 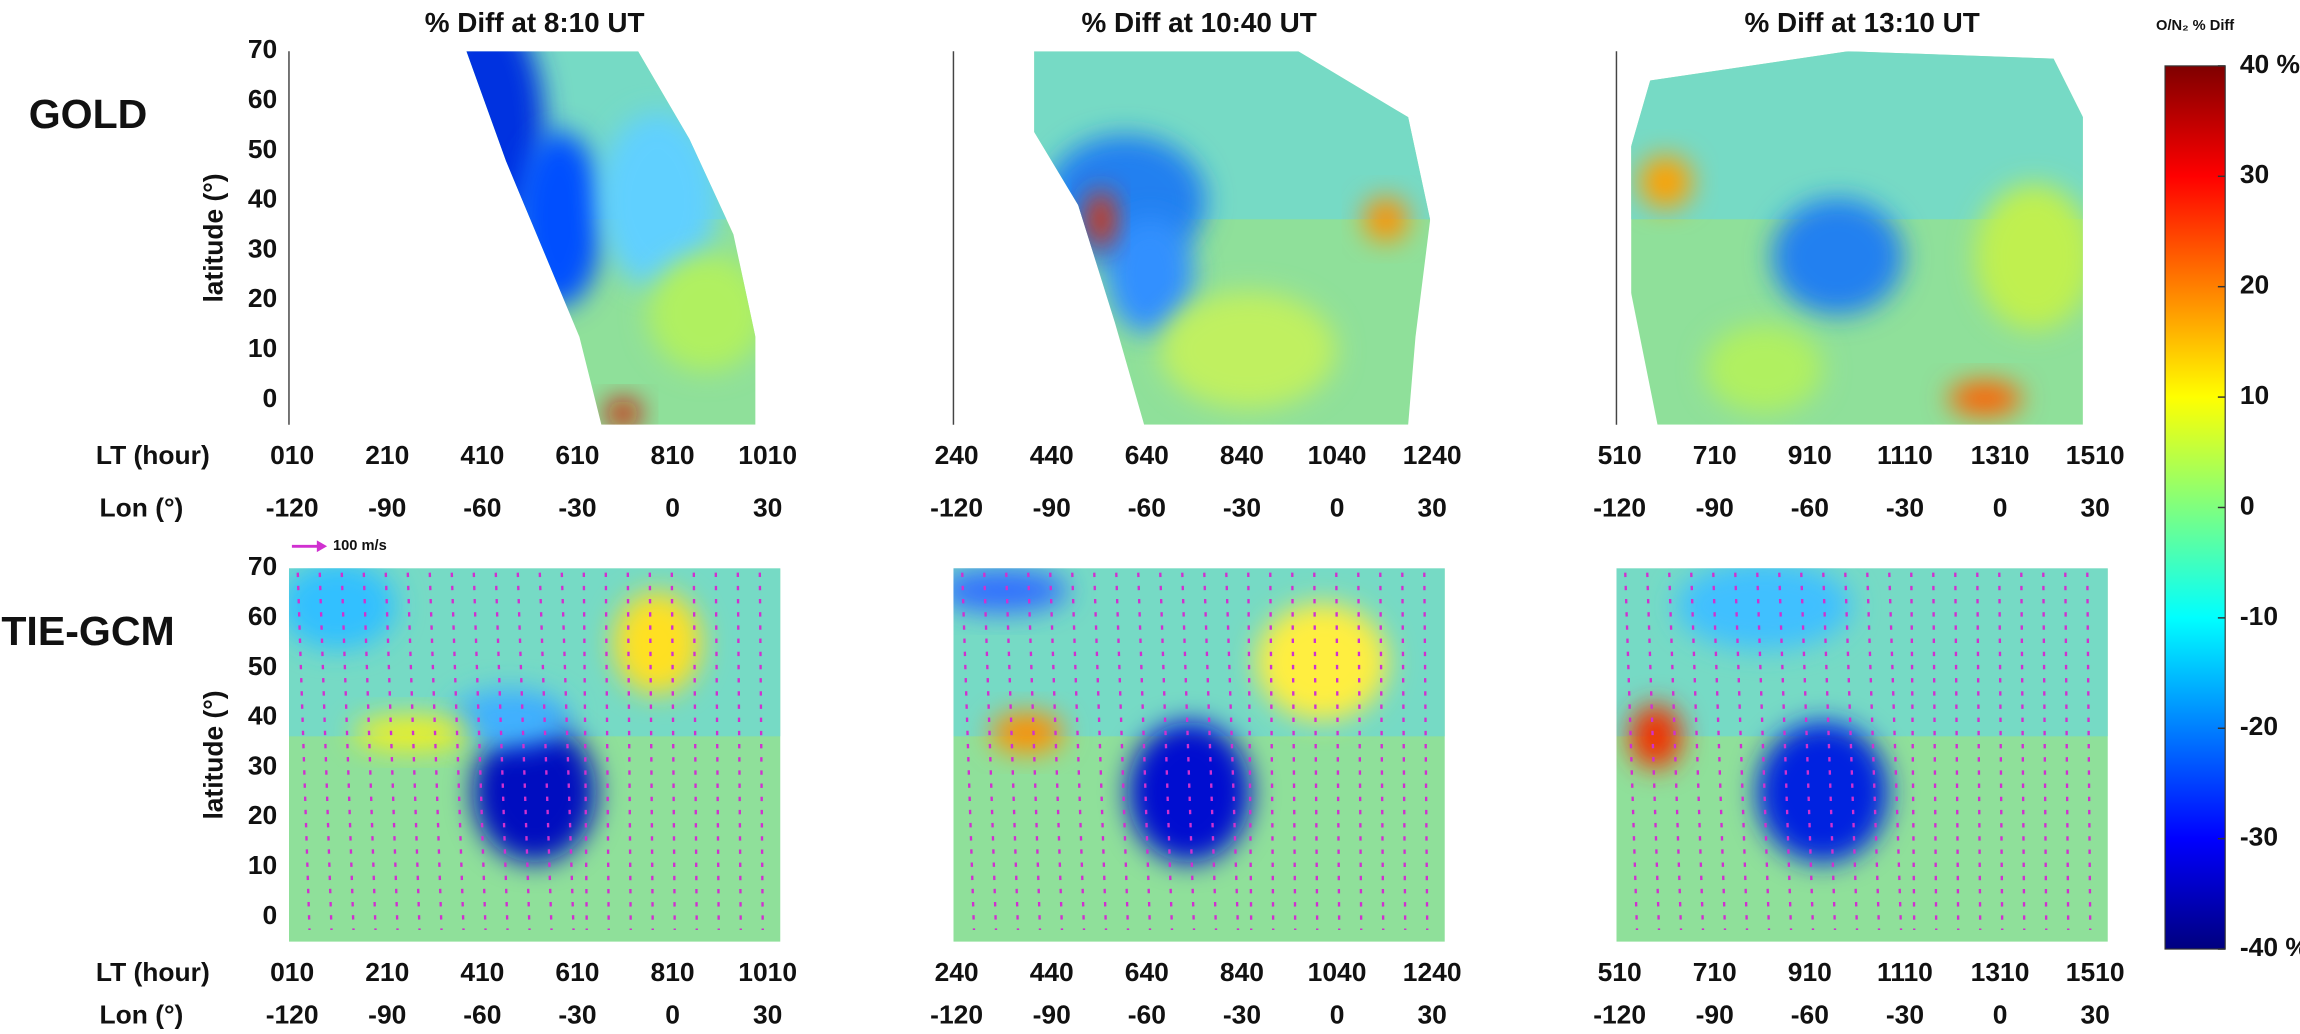 I want to click on y-tick-label: 40, so click(x=262, y=199).